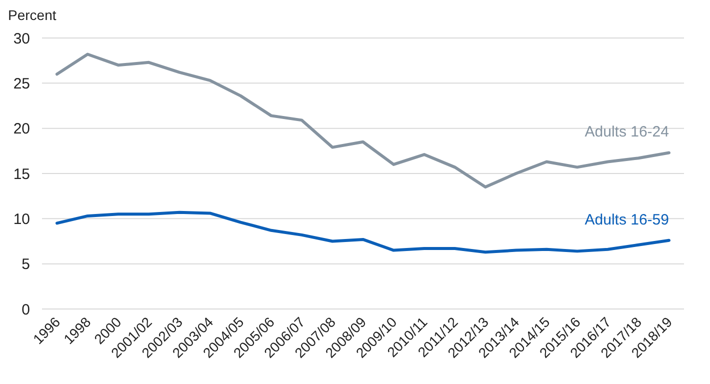 The image size is (710, 384). I want to click on y-tick-label: 20, so click(21, 129).